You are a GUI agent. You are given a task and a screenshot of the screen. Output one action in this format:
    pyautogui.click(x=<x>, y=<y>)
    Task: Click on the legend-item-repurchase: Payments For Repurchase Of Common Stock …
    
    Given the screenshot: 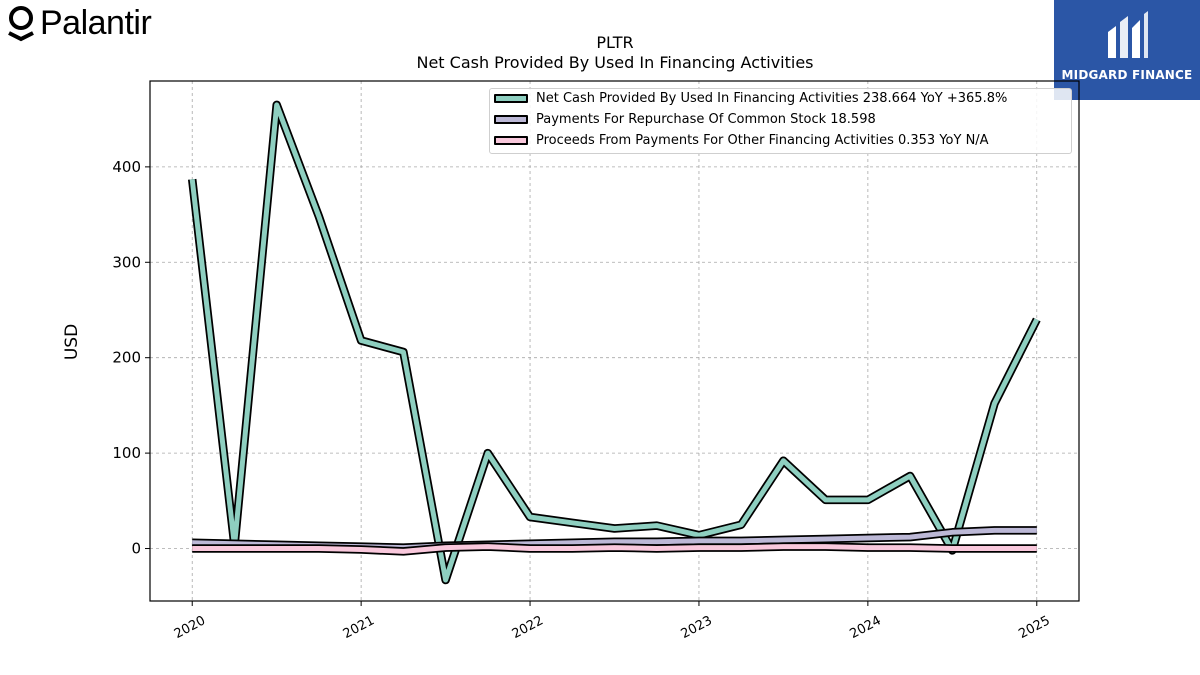 What is the action you would take?
    pyautogui.click(x=683, y=119)
    